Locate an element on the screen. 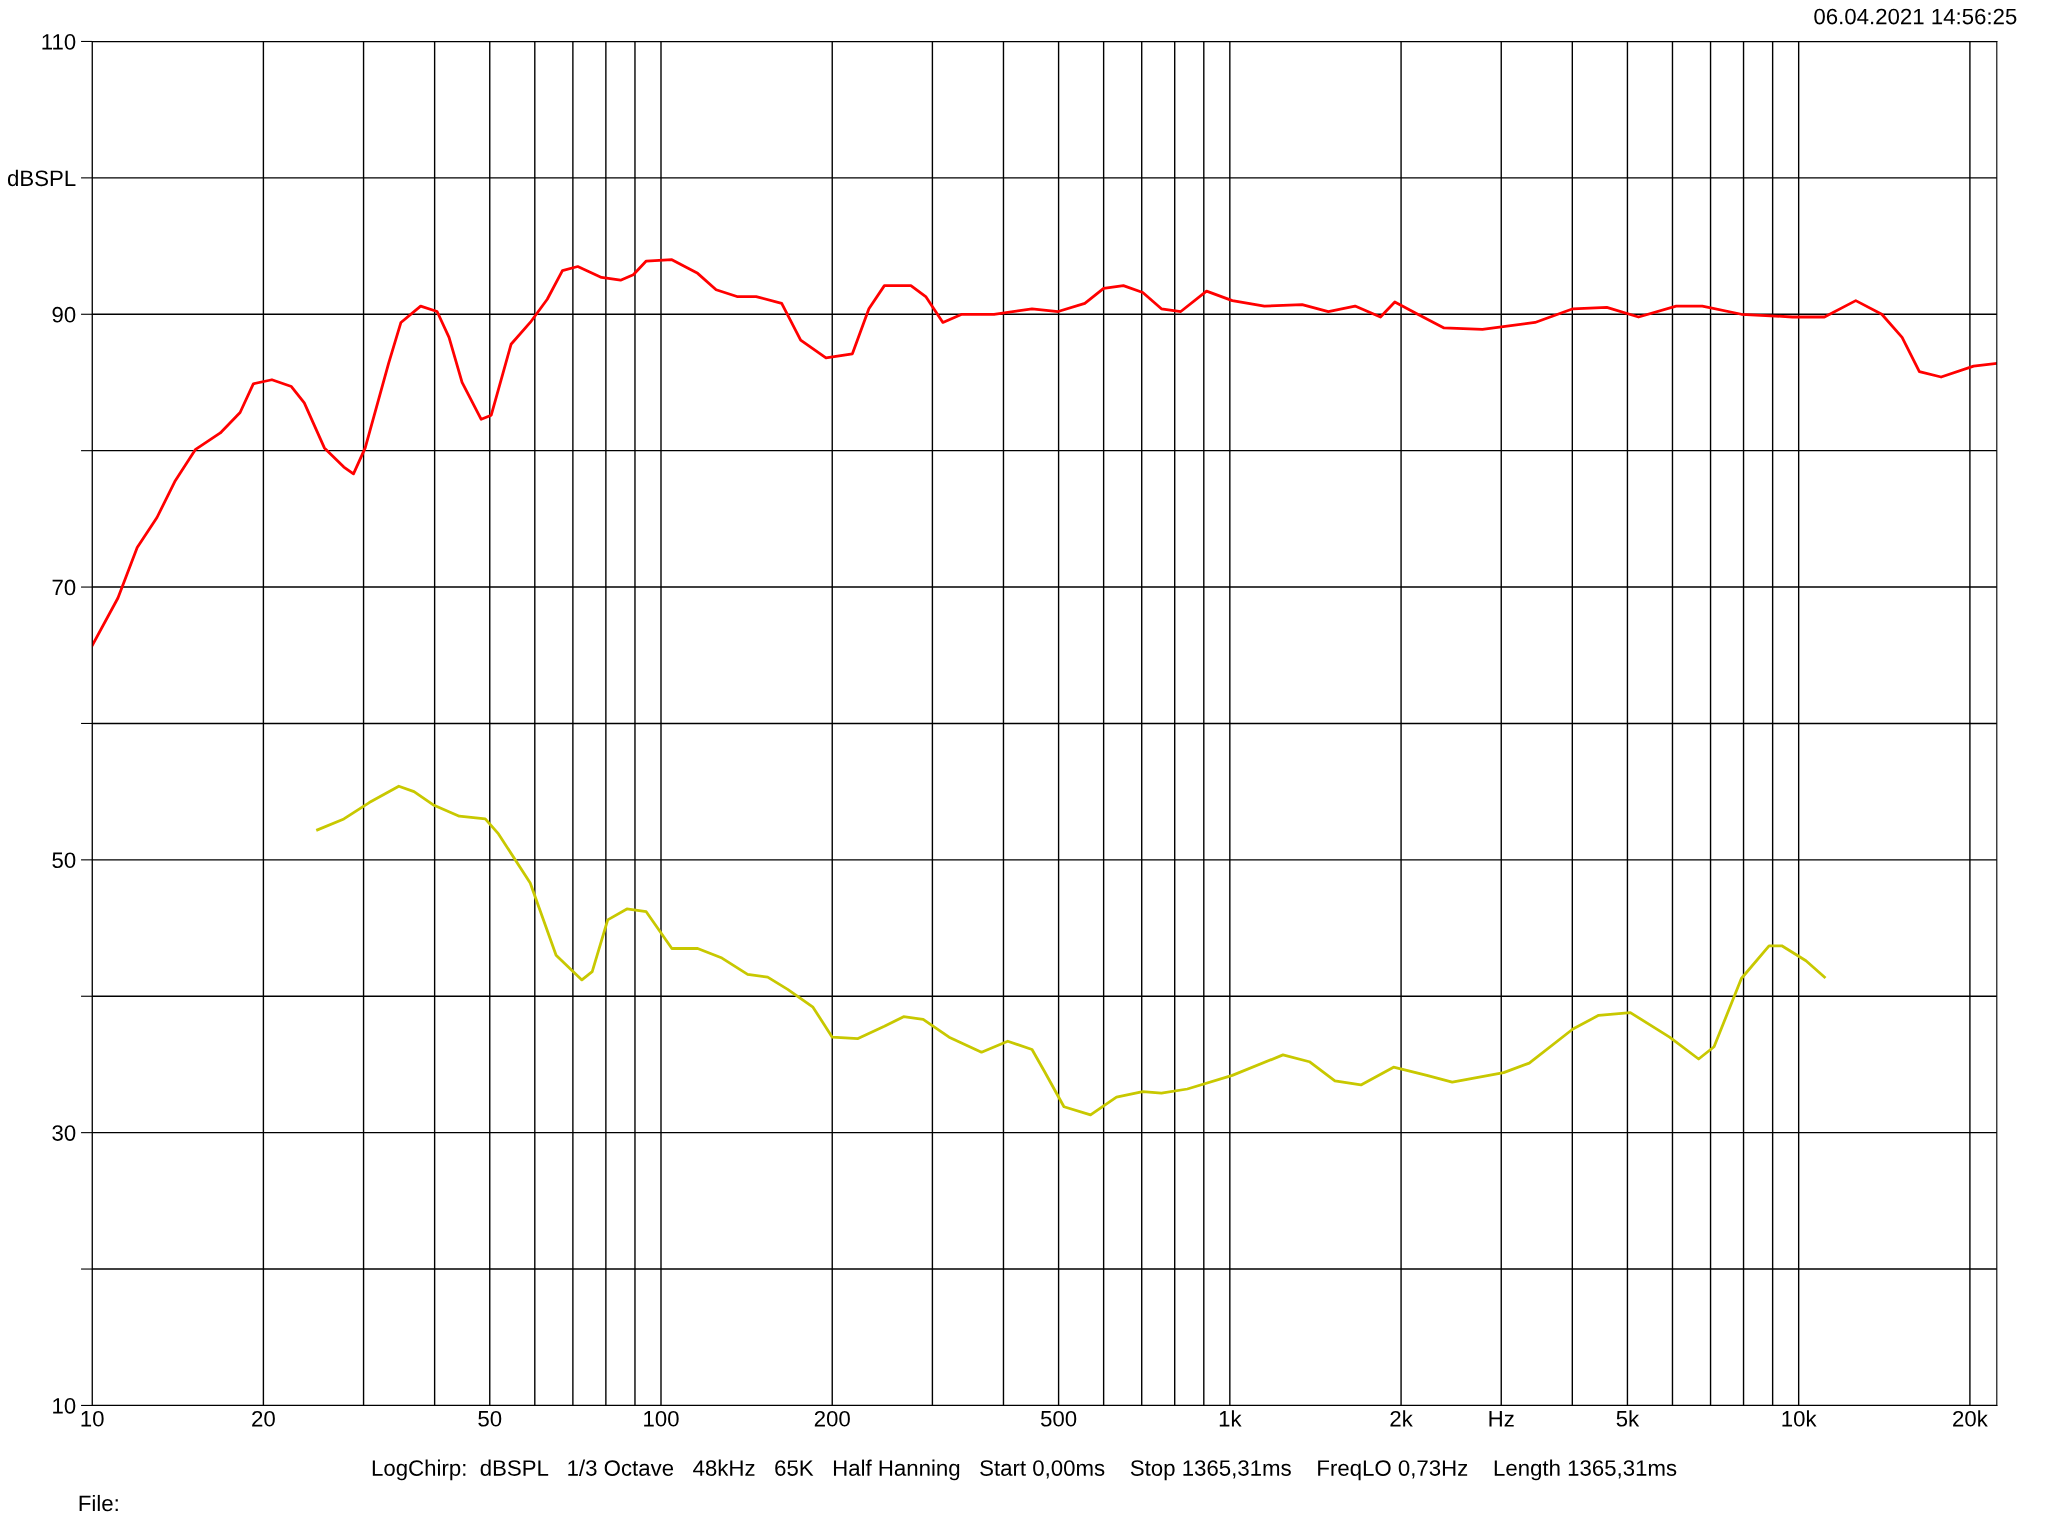 This screenshot has height=1536, width=2048. y-tick-label: dBSPL is located at coordinates (41, 178).